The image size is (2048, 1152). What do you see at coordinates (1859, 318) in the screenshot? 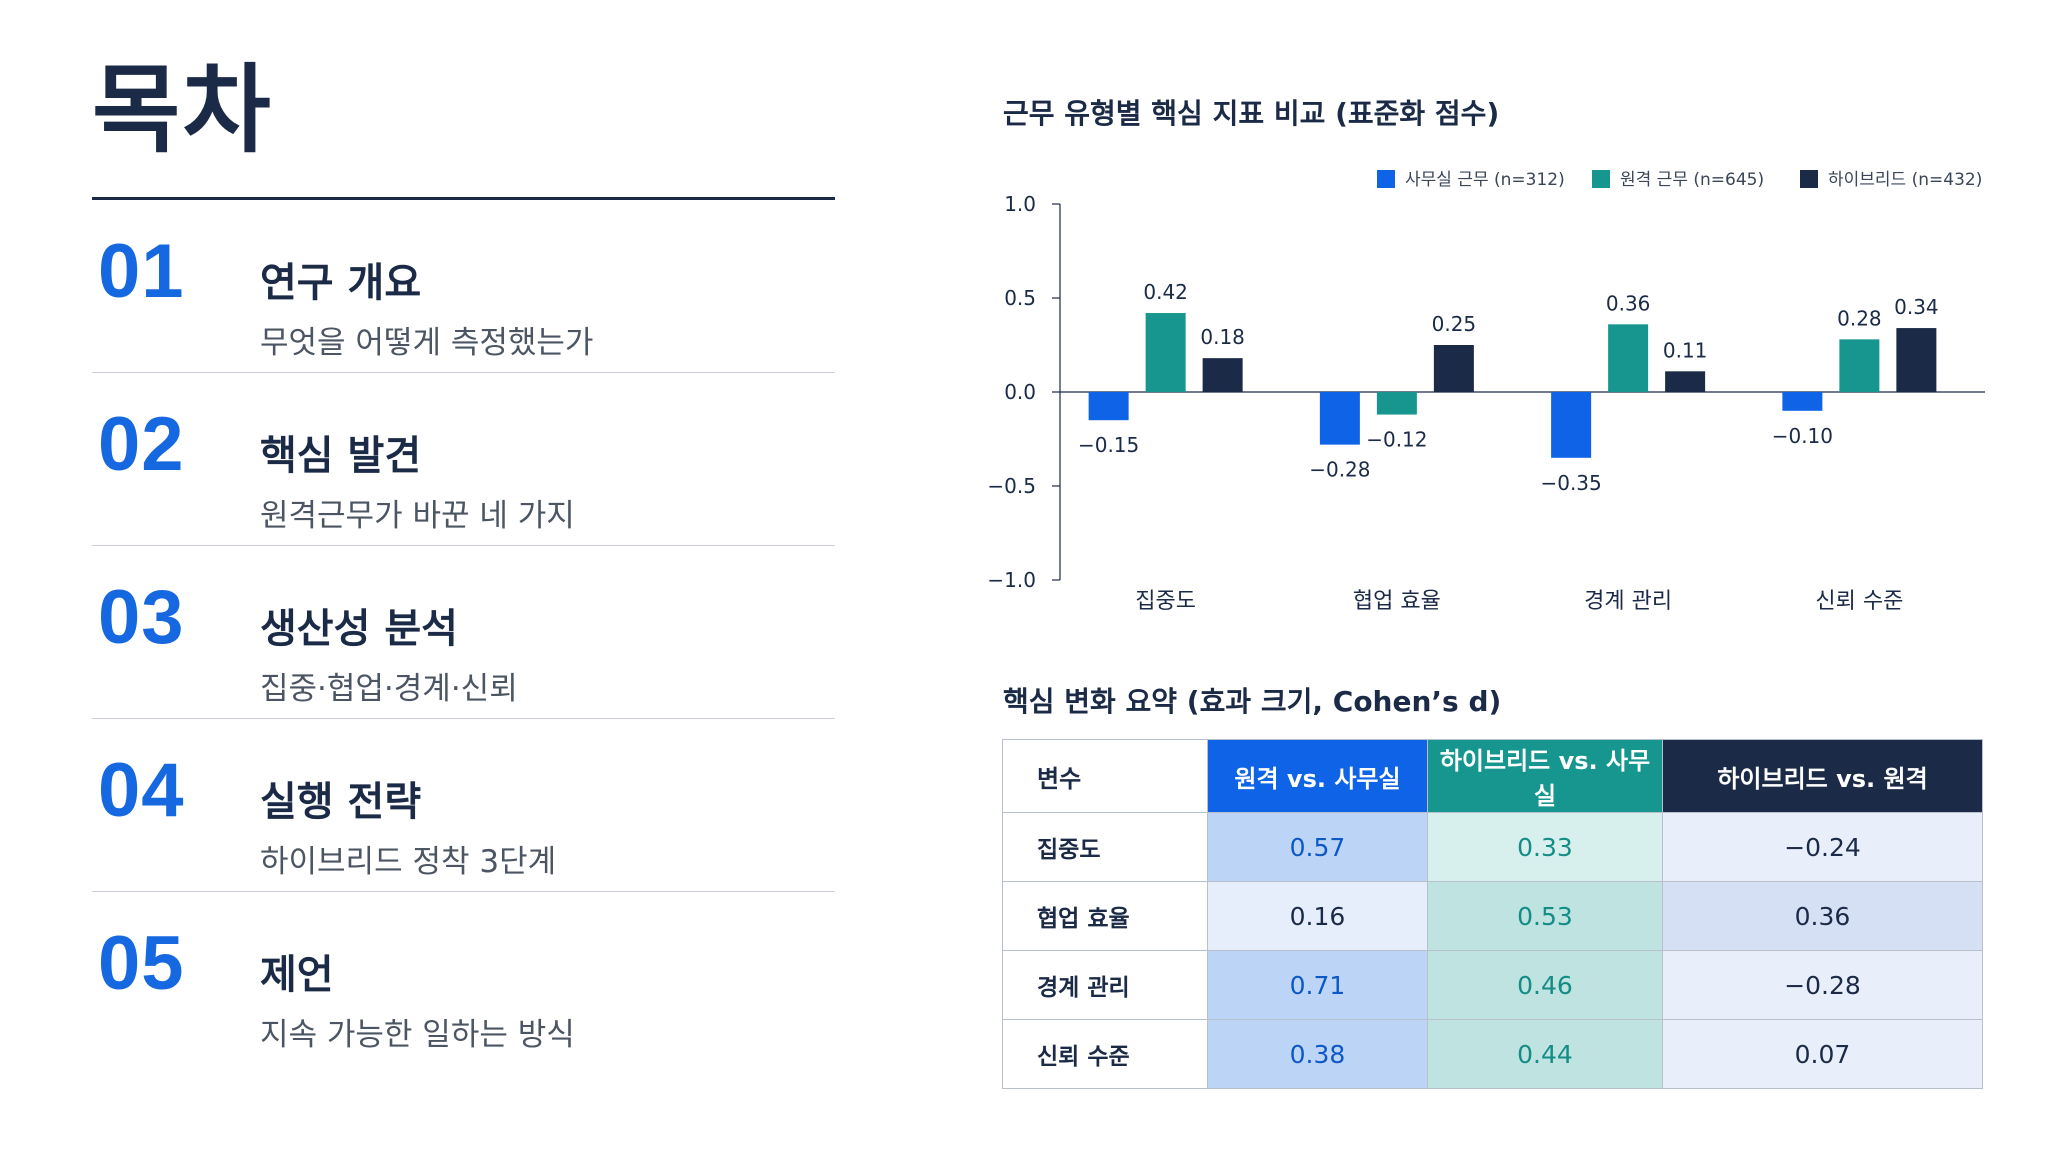
I see `data-label: 0.28` at bounding box center [1859, 318].